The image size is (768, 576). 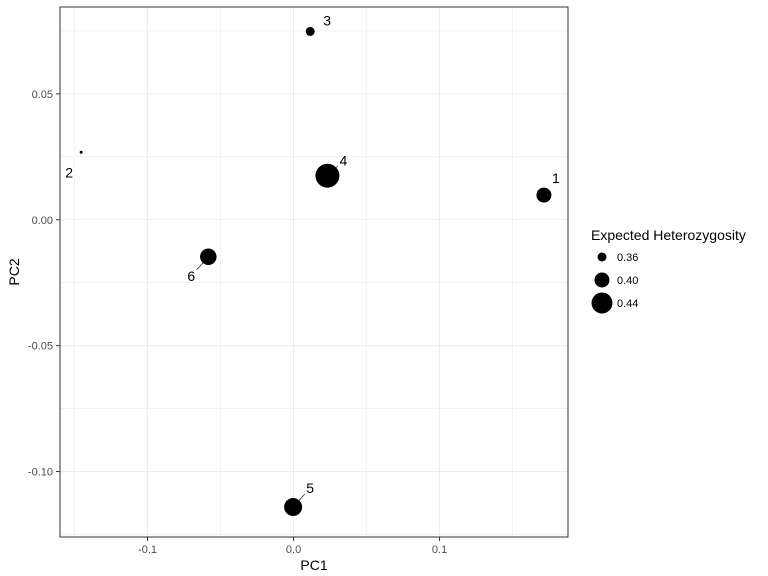 What do you see at coordinates (602, 303) in the screenshot?
I see `legend-key-0.44` at bounding box center [602, 303].